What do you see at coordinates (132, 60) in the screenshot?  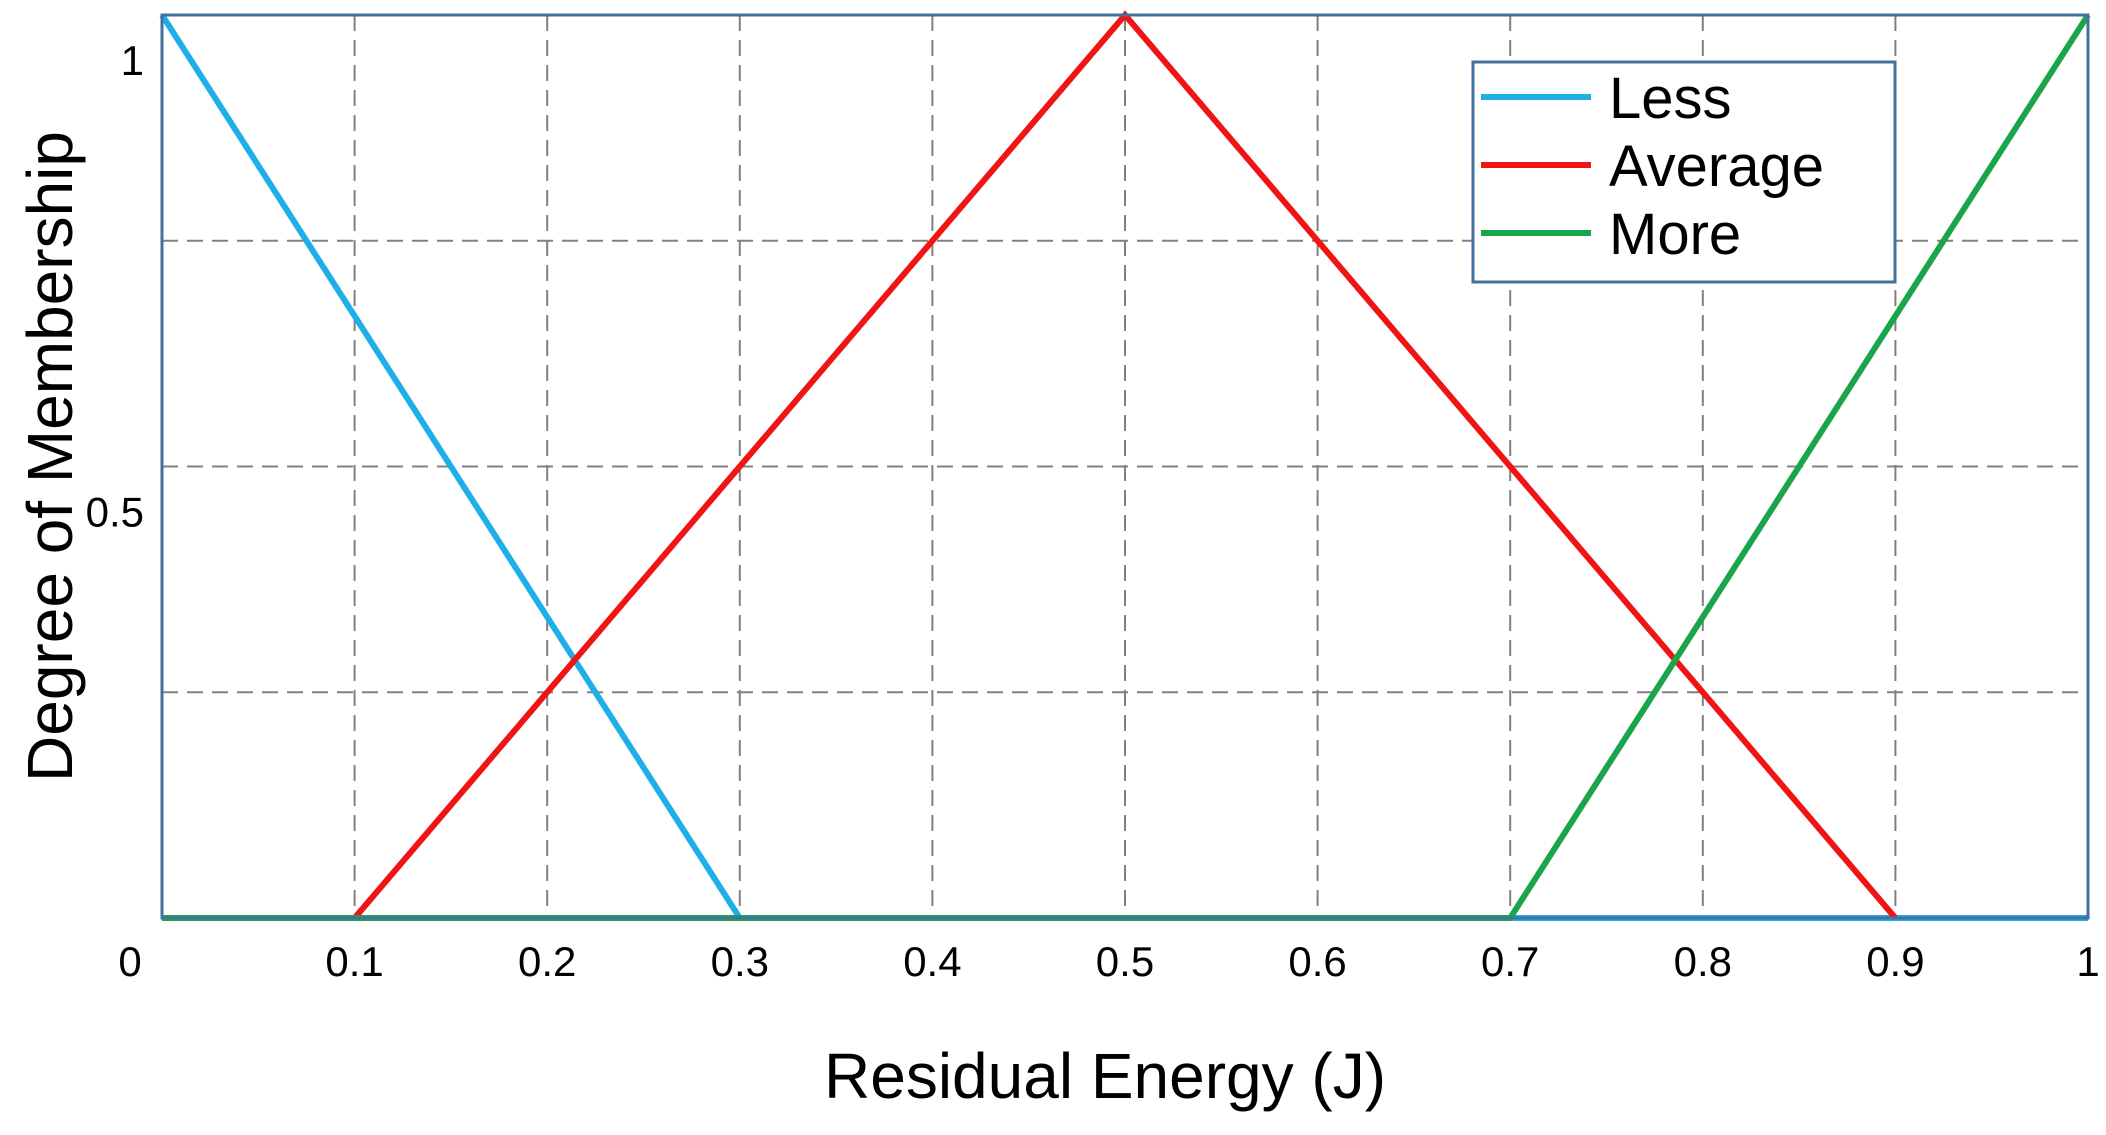 I see `y-tick-label: 1` at bounding box center [132, 60].